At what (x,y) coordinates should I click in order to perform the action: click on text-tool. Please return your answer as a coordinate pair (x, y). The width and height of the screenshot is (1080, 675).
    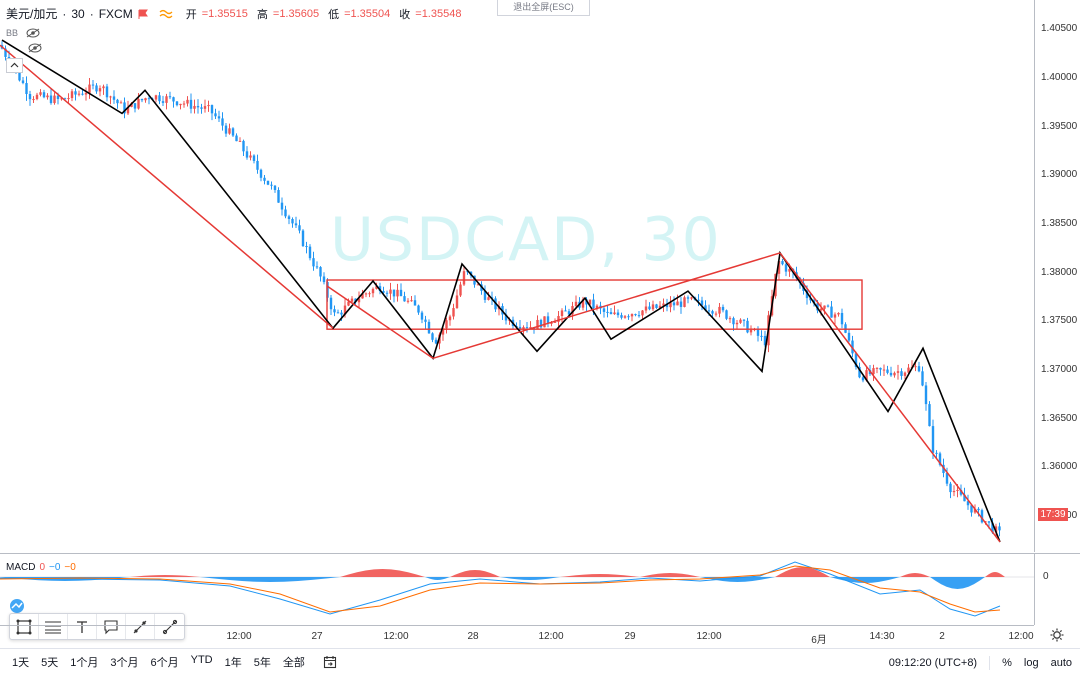
    Looking at the image, I should click on (82, 626).